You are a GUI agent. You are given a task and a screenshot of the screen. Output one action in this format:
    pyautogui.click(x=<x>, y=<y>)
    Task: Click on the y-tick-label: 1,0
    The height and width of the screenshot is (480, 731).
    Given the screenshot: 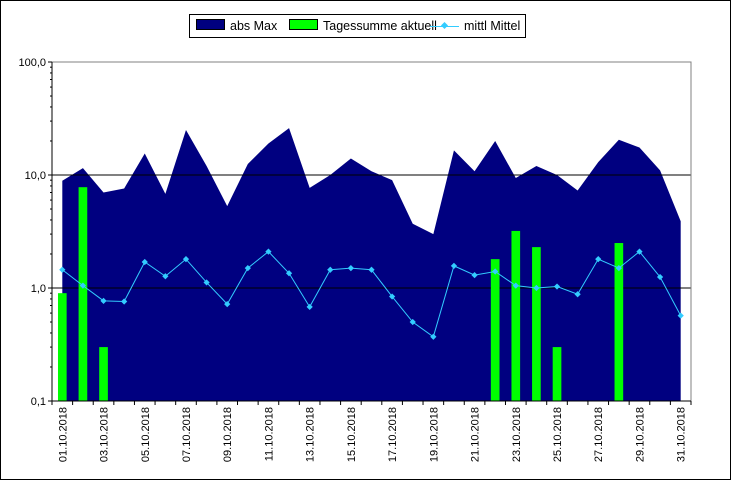 What is the action you would take?
    pyautogui.click(x=38, y=289)
    